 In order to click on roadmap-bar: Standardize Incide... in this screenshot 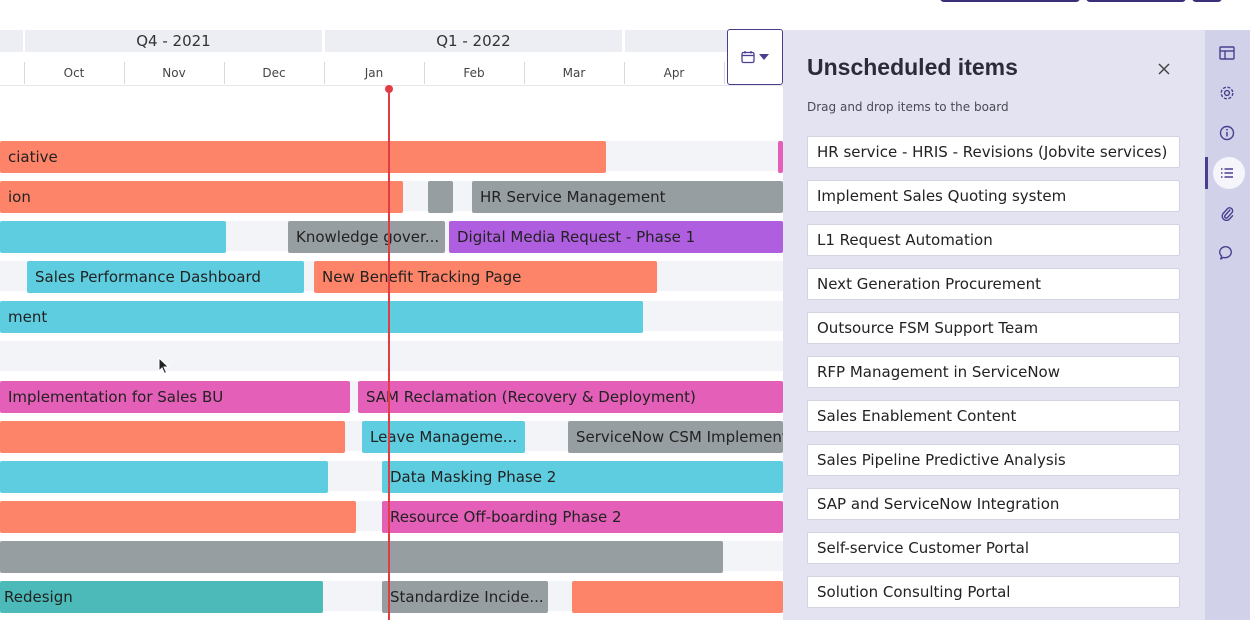, I will do `click(465, 597)`.